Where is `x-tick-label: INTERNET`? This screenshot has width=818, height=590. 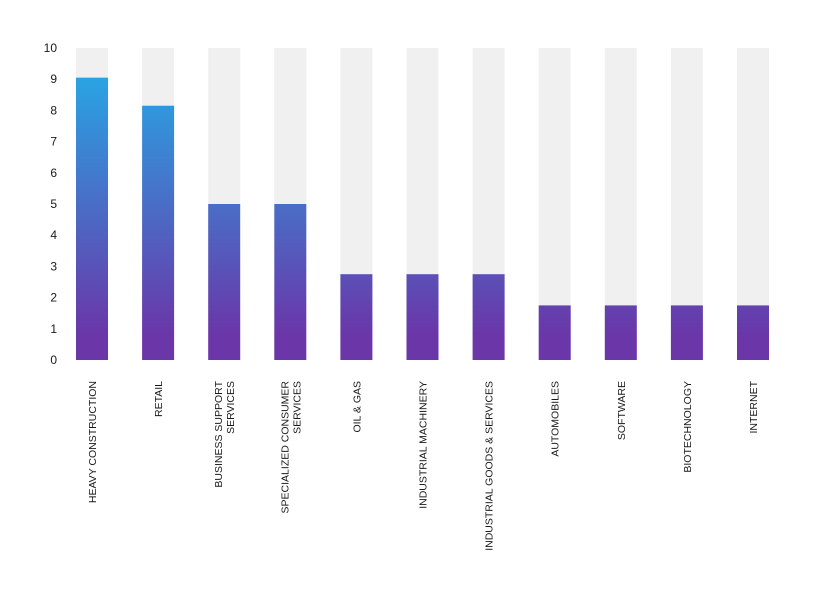 x-tick-label: INTERNET is located at coordinates (754, 406).